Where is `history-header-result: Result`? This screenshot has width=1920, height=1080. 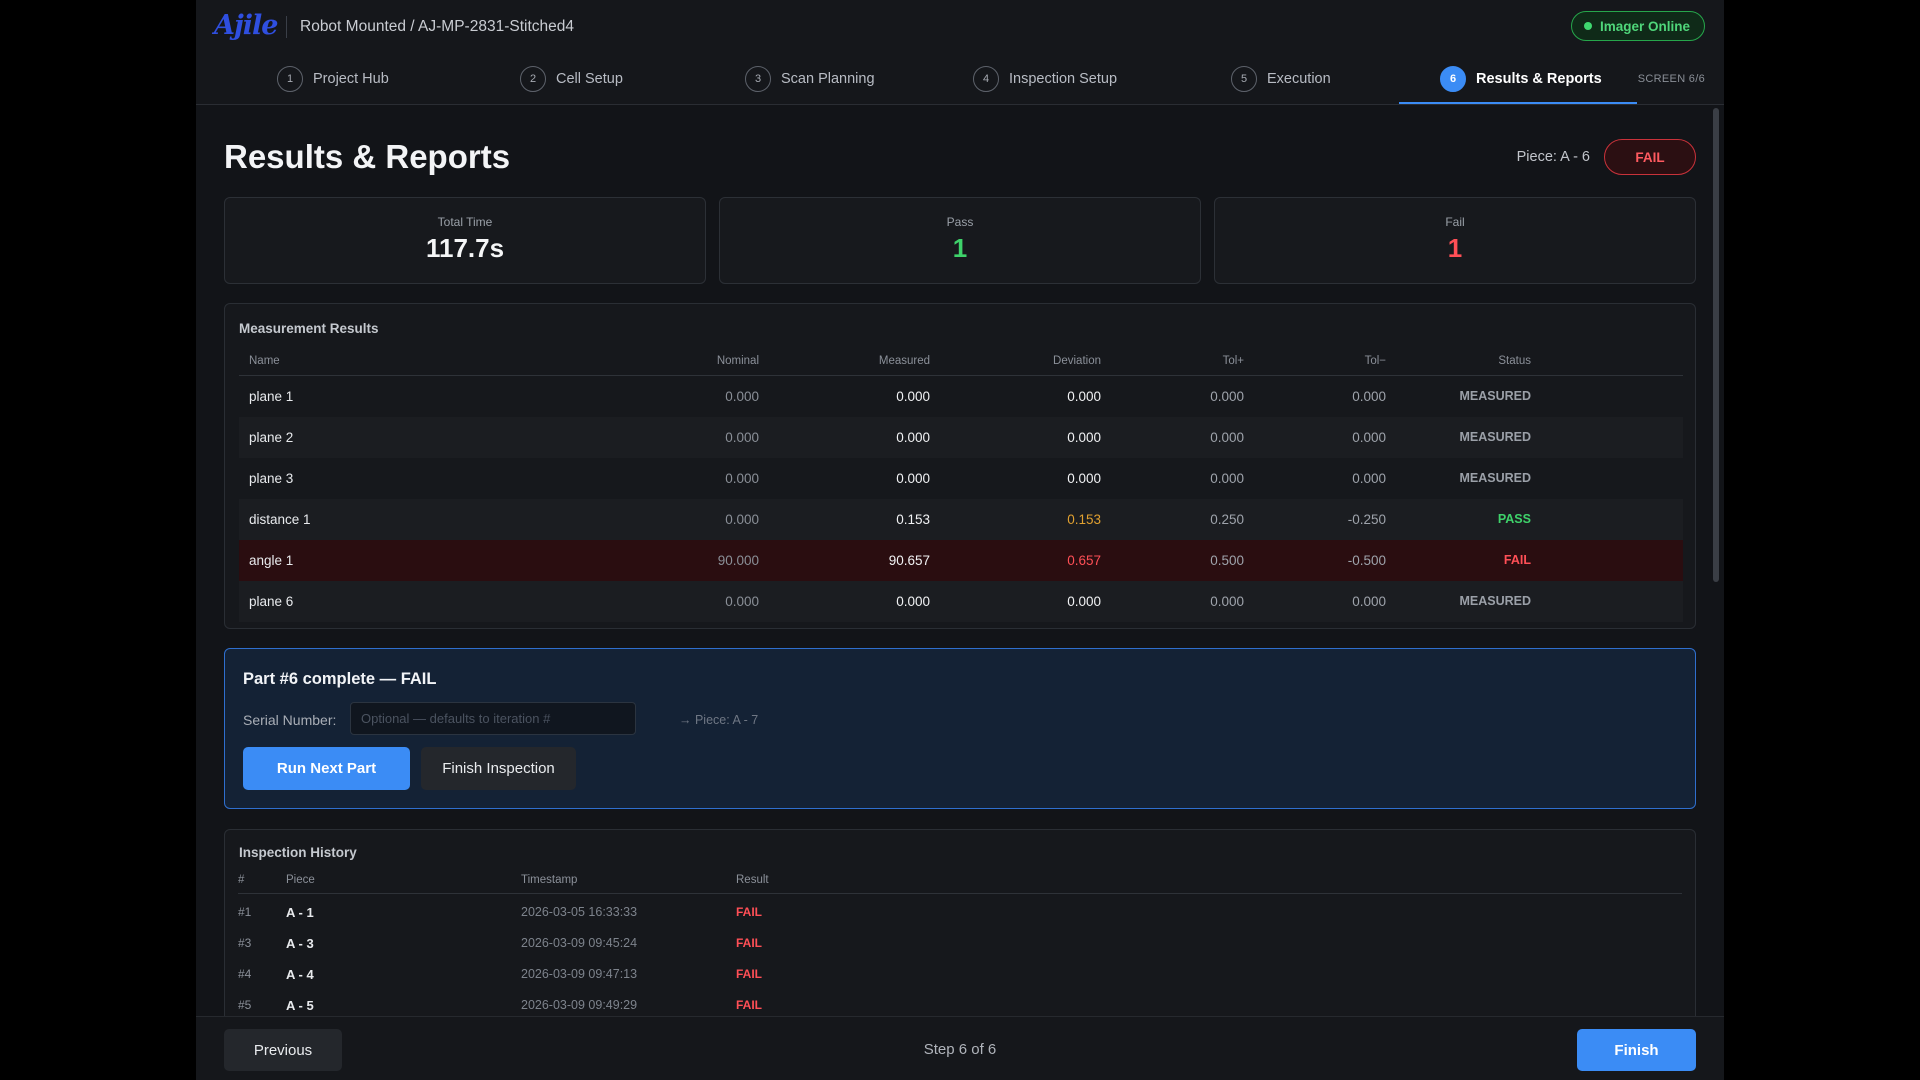
history-header-result: Result is located at coordinates (752, 880).